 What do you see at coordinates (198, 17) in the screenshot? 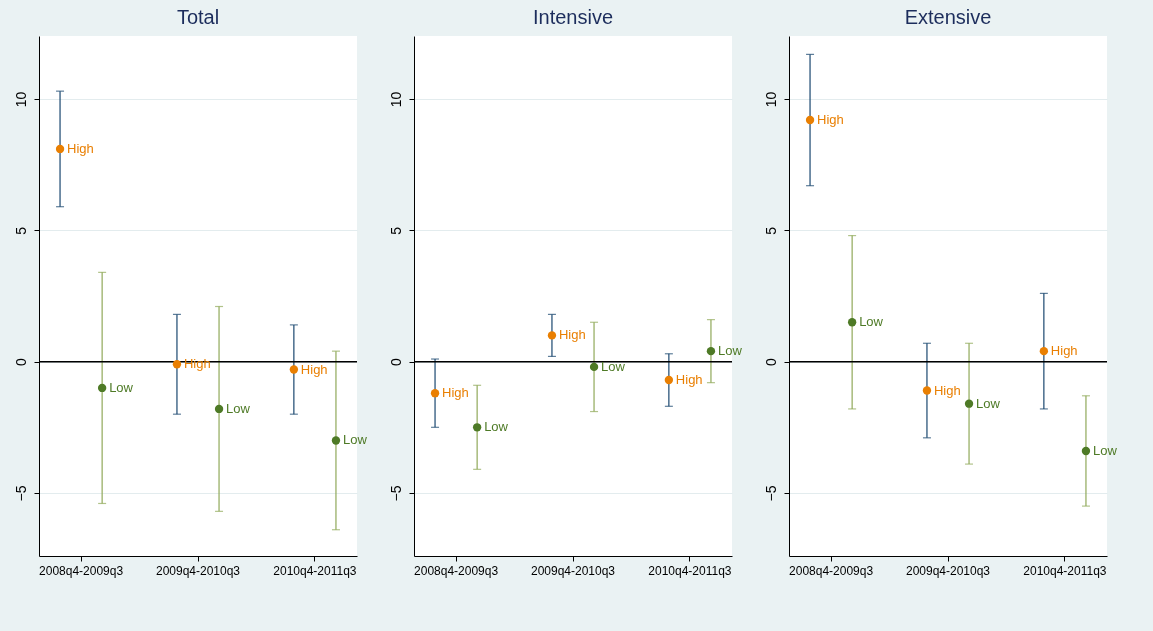
I see `chart-title: Total` at bounding box center [198, 17].